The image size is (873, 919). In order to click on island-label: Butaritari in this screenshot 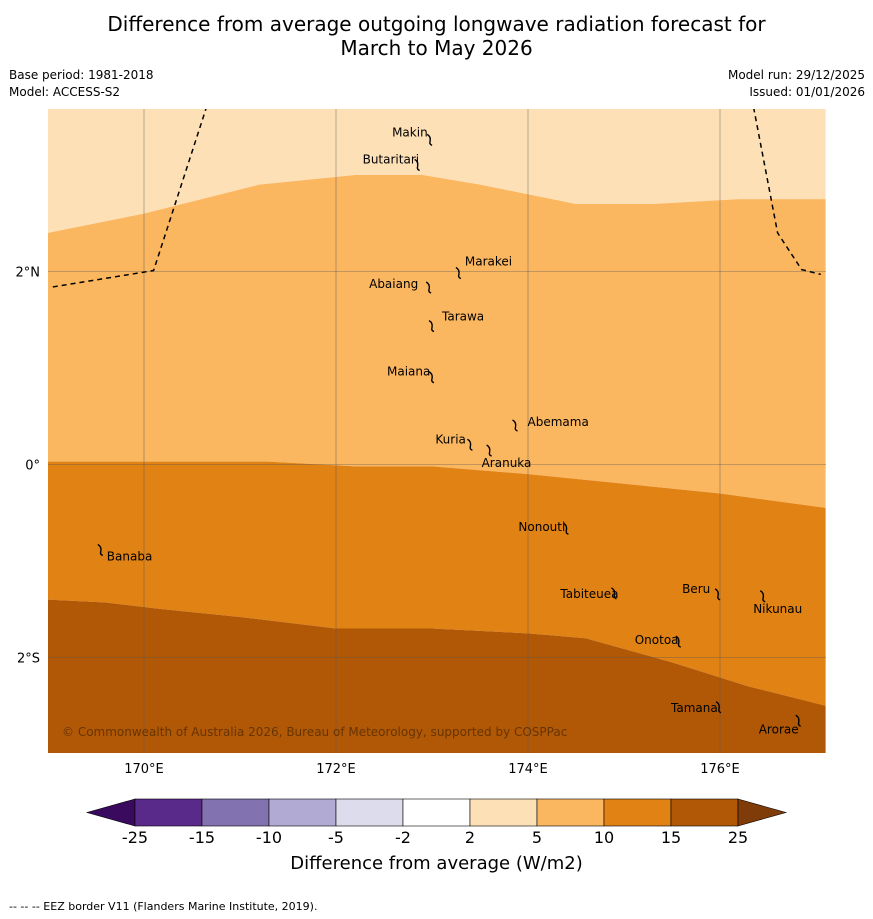, I will do `click(391, 159)`.